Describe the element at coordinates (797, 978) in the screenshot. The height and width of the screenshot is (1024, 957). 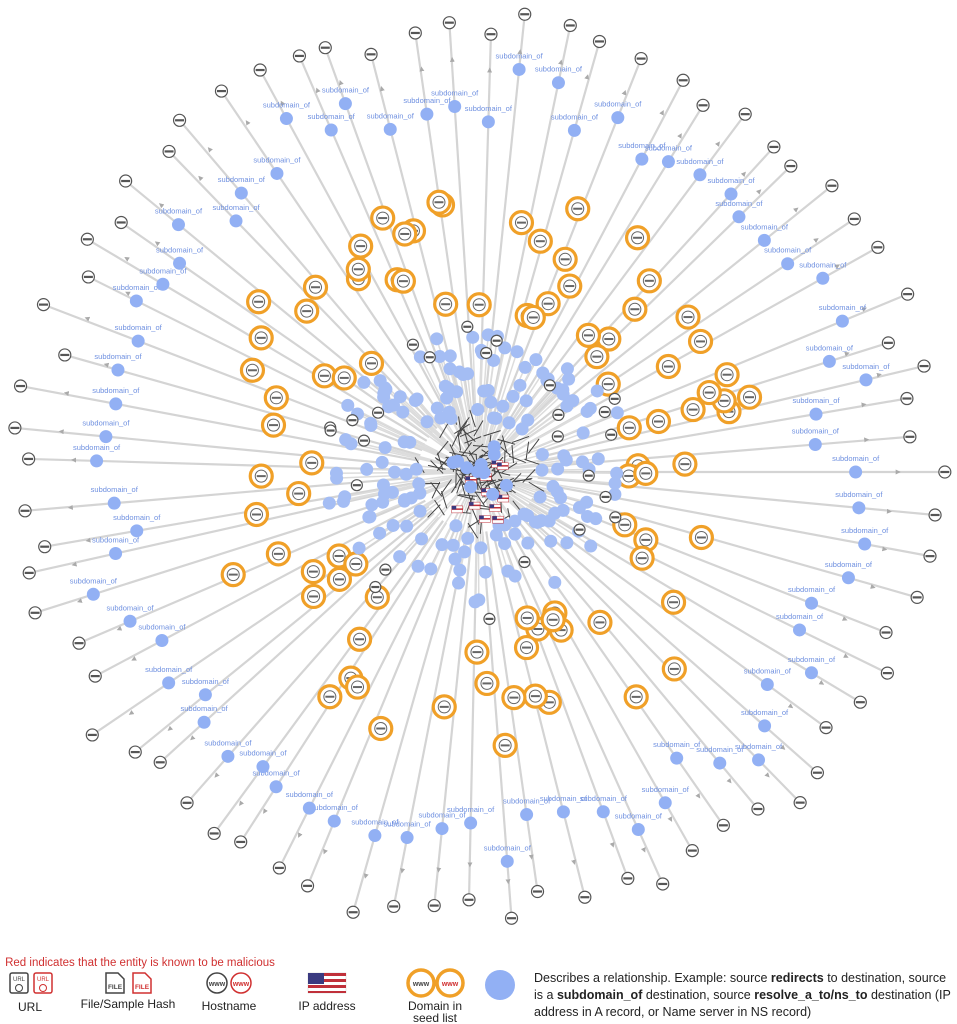
I see `description-bold: redirects` at that location.